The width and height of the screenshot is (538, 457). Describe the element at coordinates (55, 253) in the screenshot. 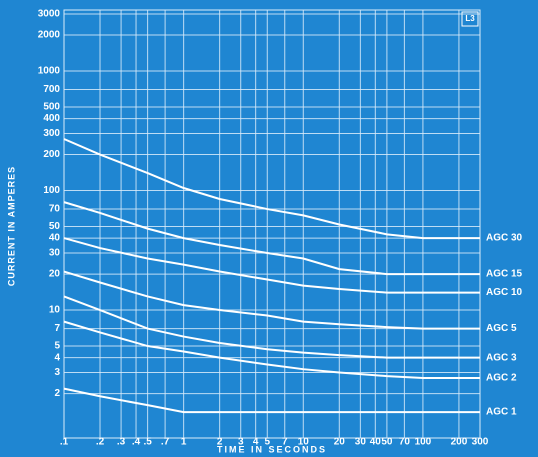

I see `y-tick-label: 30` at that location.